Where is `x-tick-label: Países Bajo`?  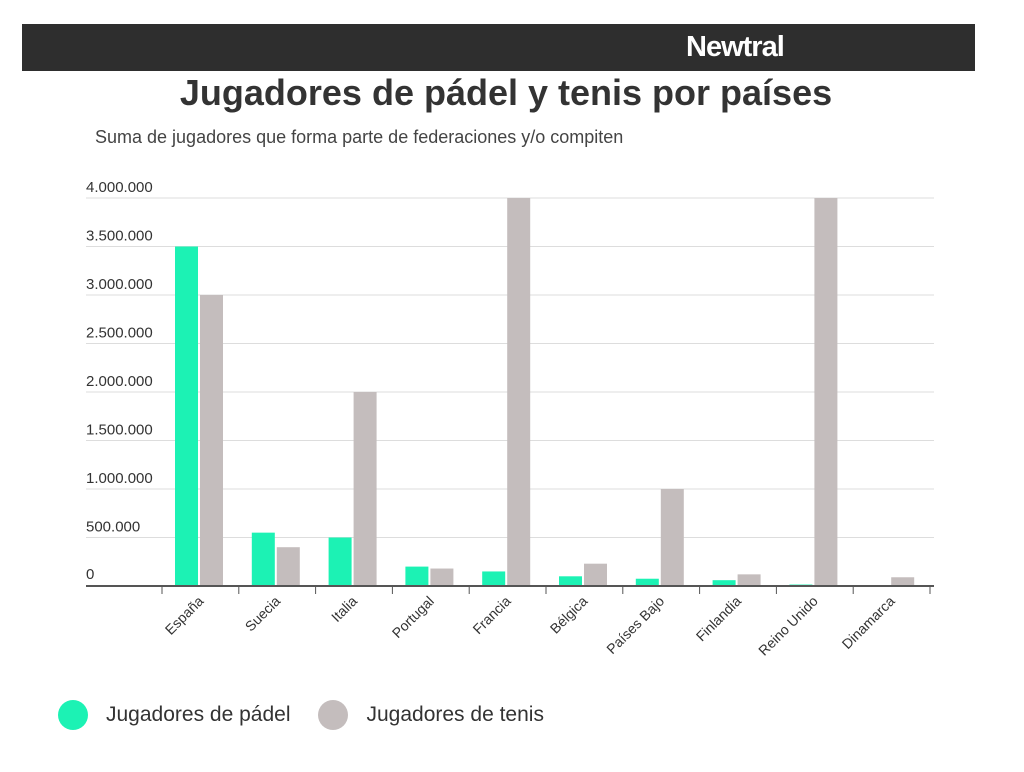
x-tick-label: Países Bajo is located at coordinates (635, 625).